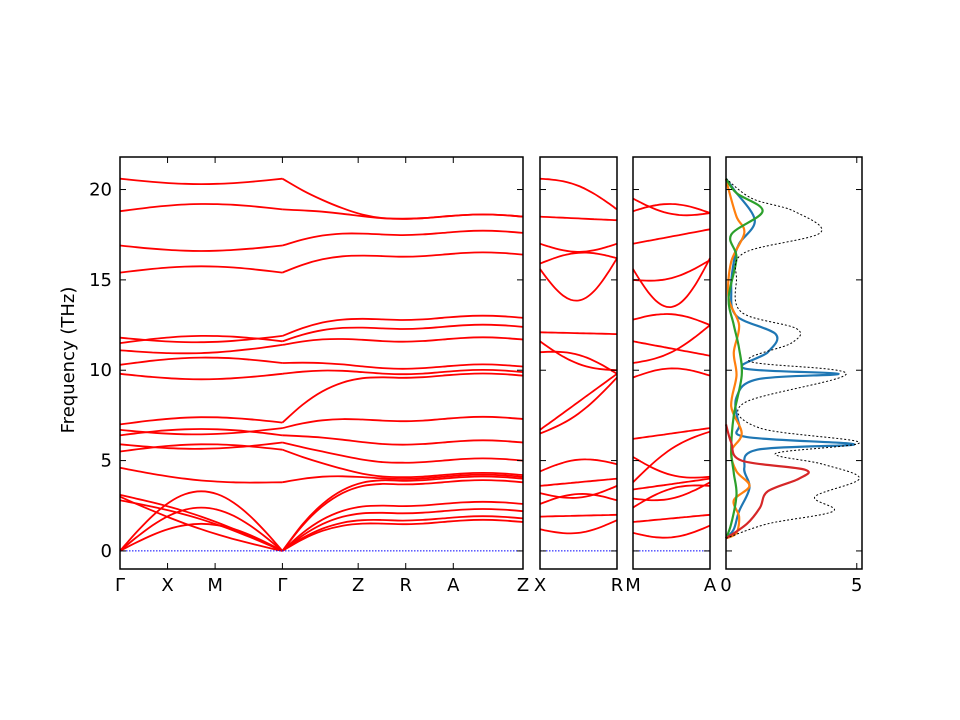 The image size is (960, 720). What do you see at coordinates (725, 585) in the screenshot?
I see `x-tick-label: 0` at bounding box center [725, 585].